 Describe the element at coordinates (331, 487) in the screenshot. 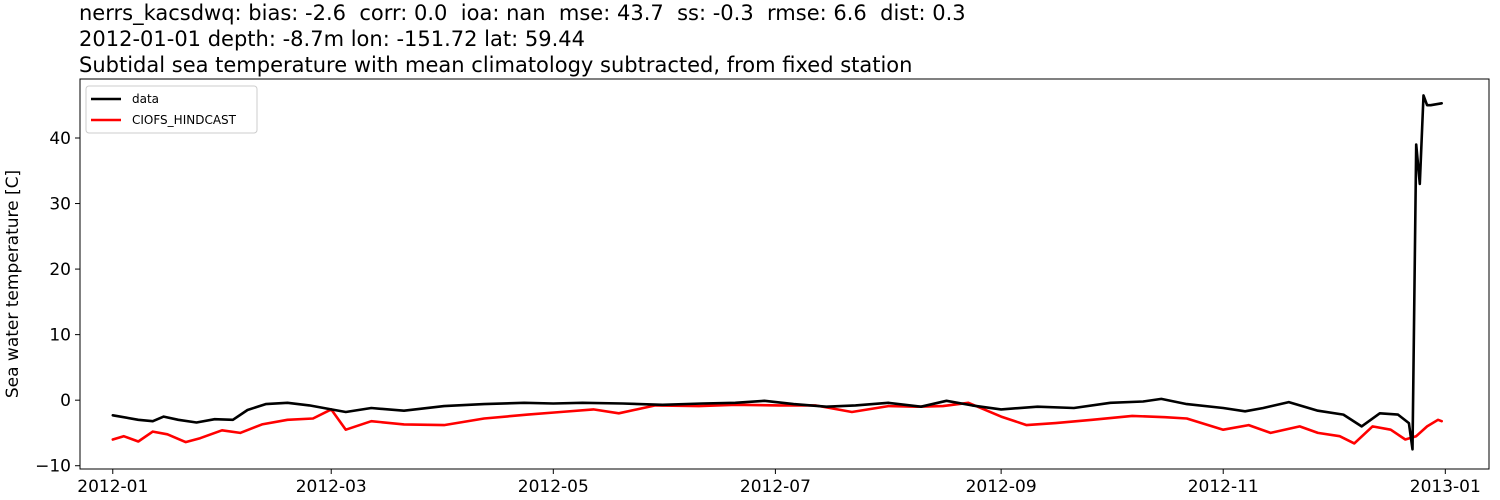

I see `x-tick-label: 2012-03` at that location.